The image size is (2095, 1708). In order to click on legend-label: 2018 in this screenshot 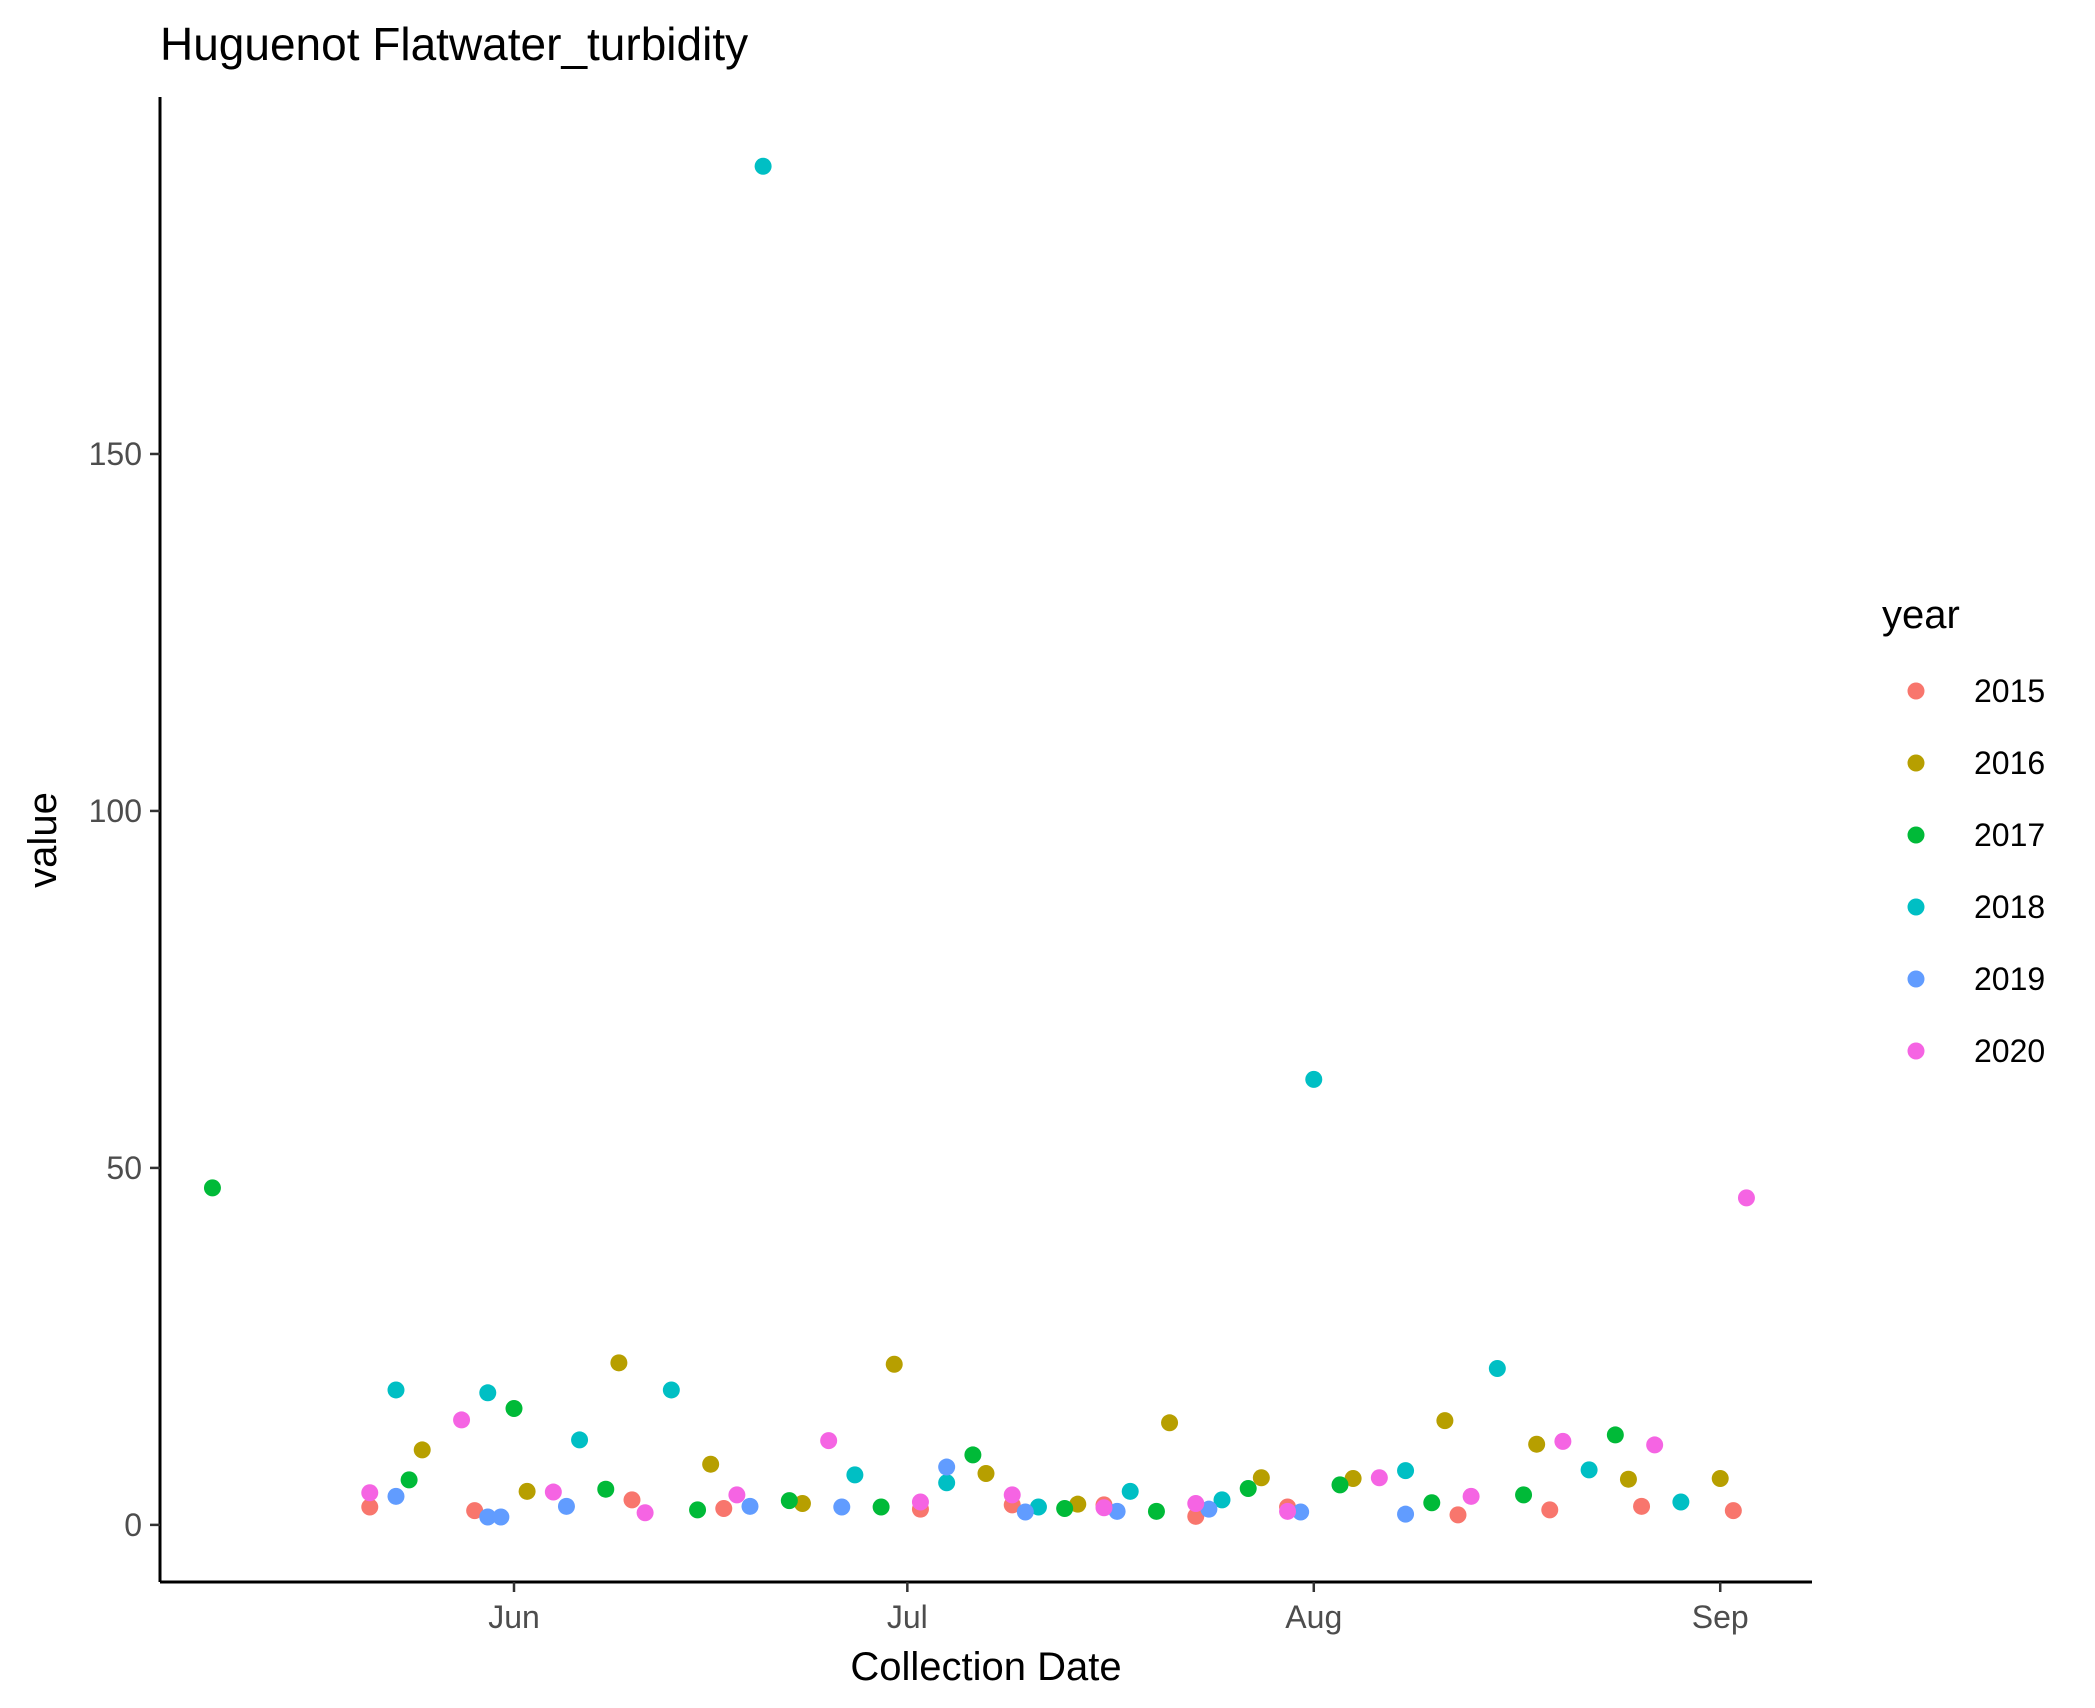, I will do `click(2009, 907)`.